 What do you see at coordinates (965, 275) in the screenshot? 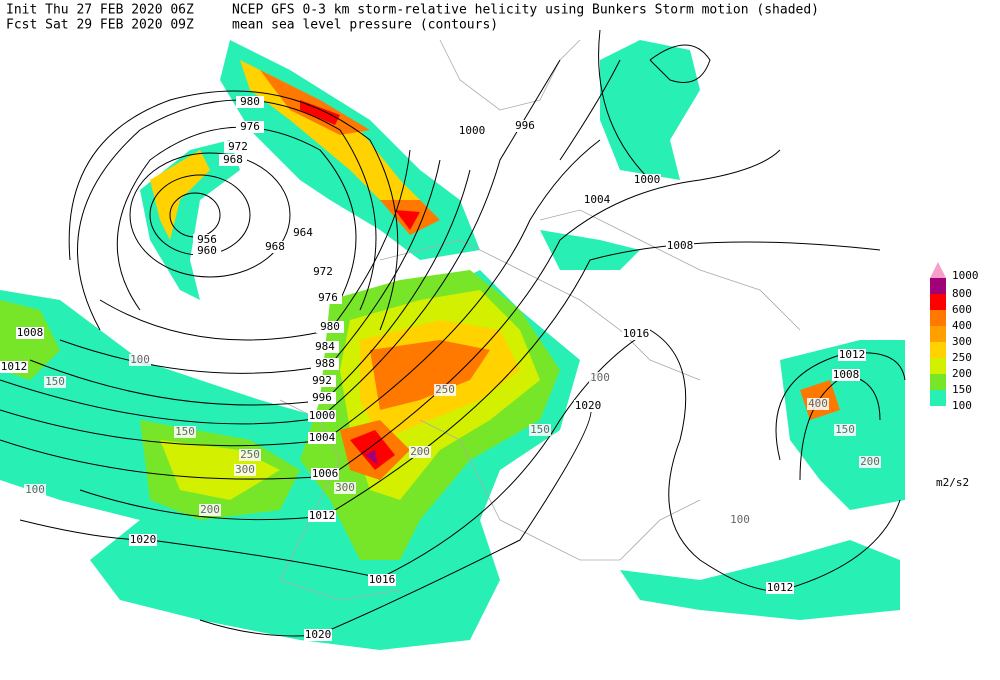
I see `legend-label: 1000` at bounding box center [965, 275].